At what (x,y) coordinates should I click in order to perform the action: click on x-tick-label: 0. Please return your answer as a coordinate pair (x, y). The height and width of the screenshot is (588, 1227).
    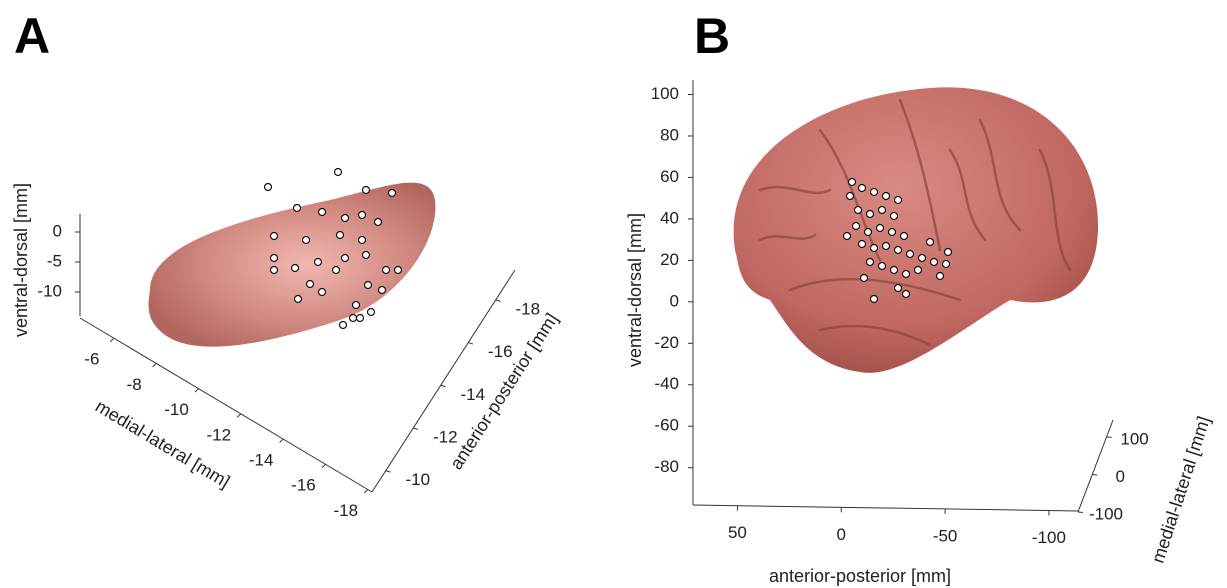
    Looking at the image, I should click on (841, 534).